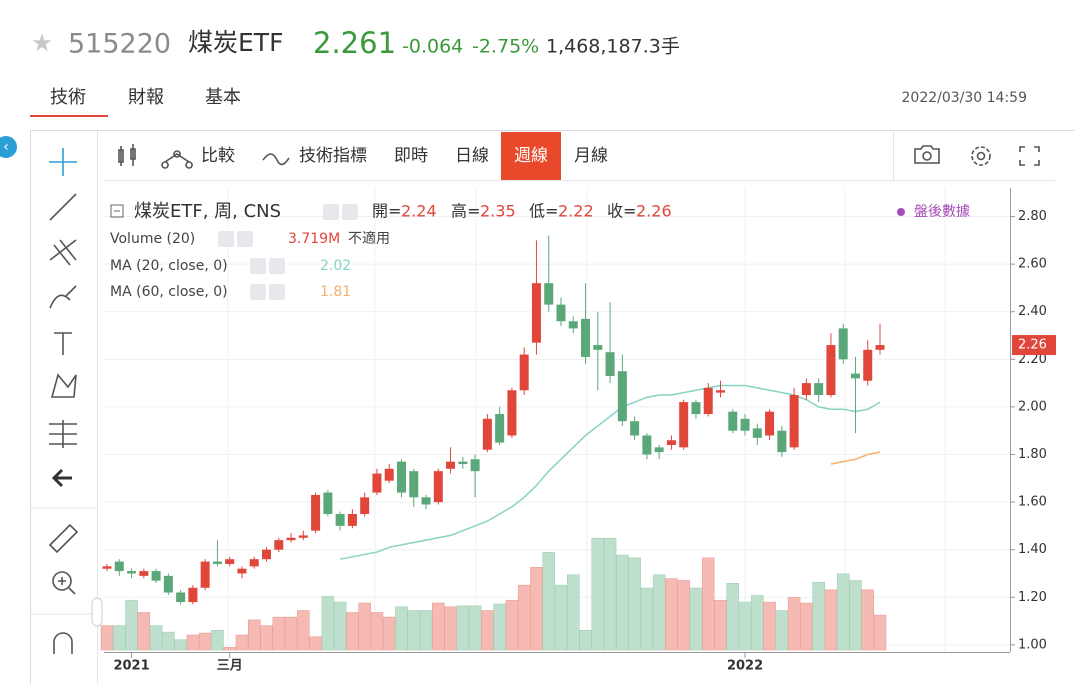  I want to click on star-icon: ★, so click(42, 43).